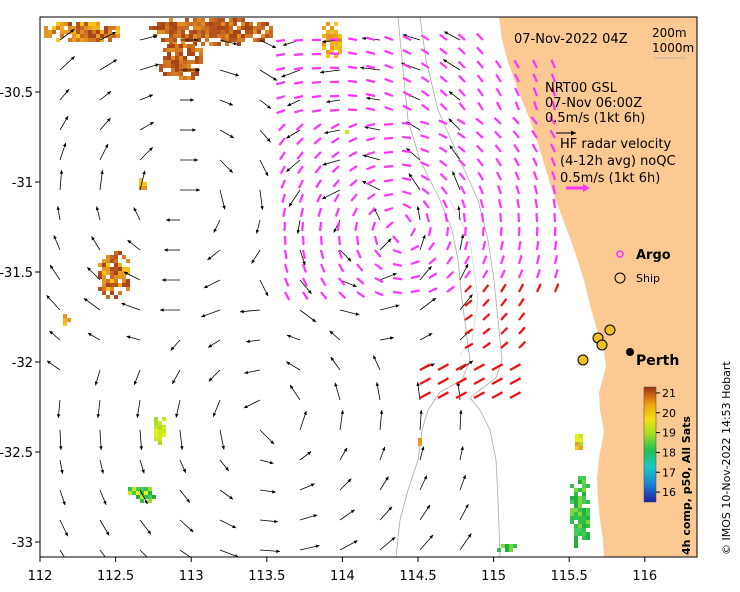 This screenshot has height=592, width=740. What do you see at coordinates (653, 255) in the screenshot?
I see `argo-label: Argo` at bounding box center [653, 255].